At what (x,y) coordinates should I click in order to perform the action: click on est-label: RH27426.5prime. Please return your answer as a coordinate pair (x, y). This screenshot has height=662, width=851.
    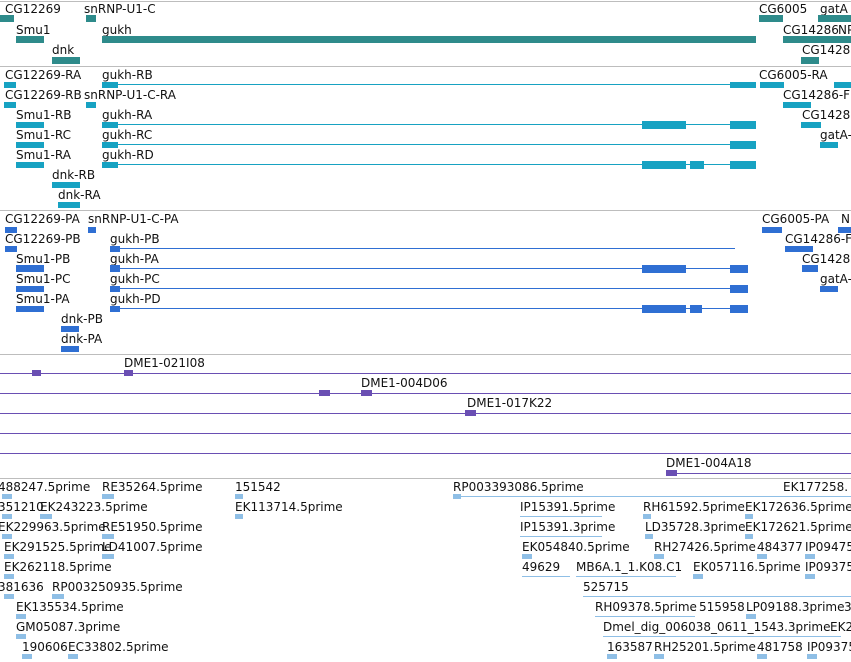
    Looking at the image, I should click on (705, 547).